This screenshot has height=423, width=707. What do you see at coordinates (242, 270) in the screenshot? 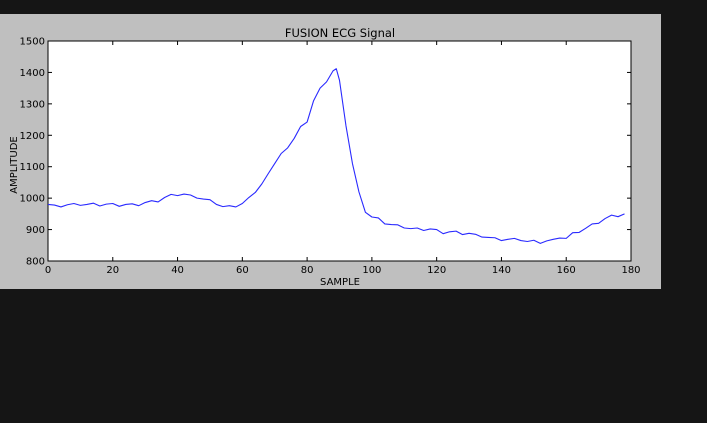
I see `x-tick-label: 60` at bounding box center [242, 270].